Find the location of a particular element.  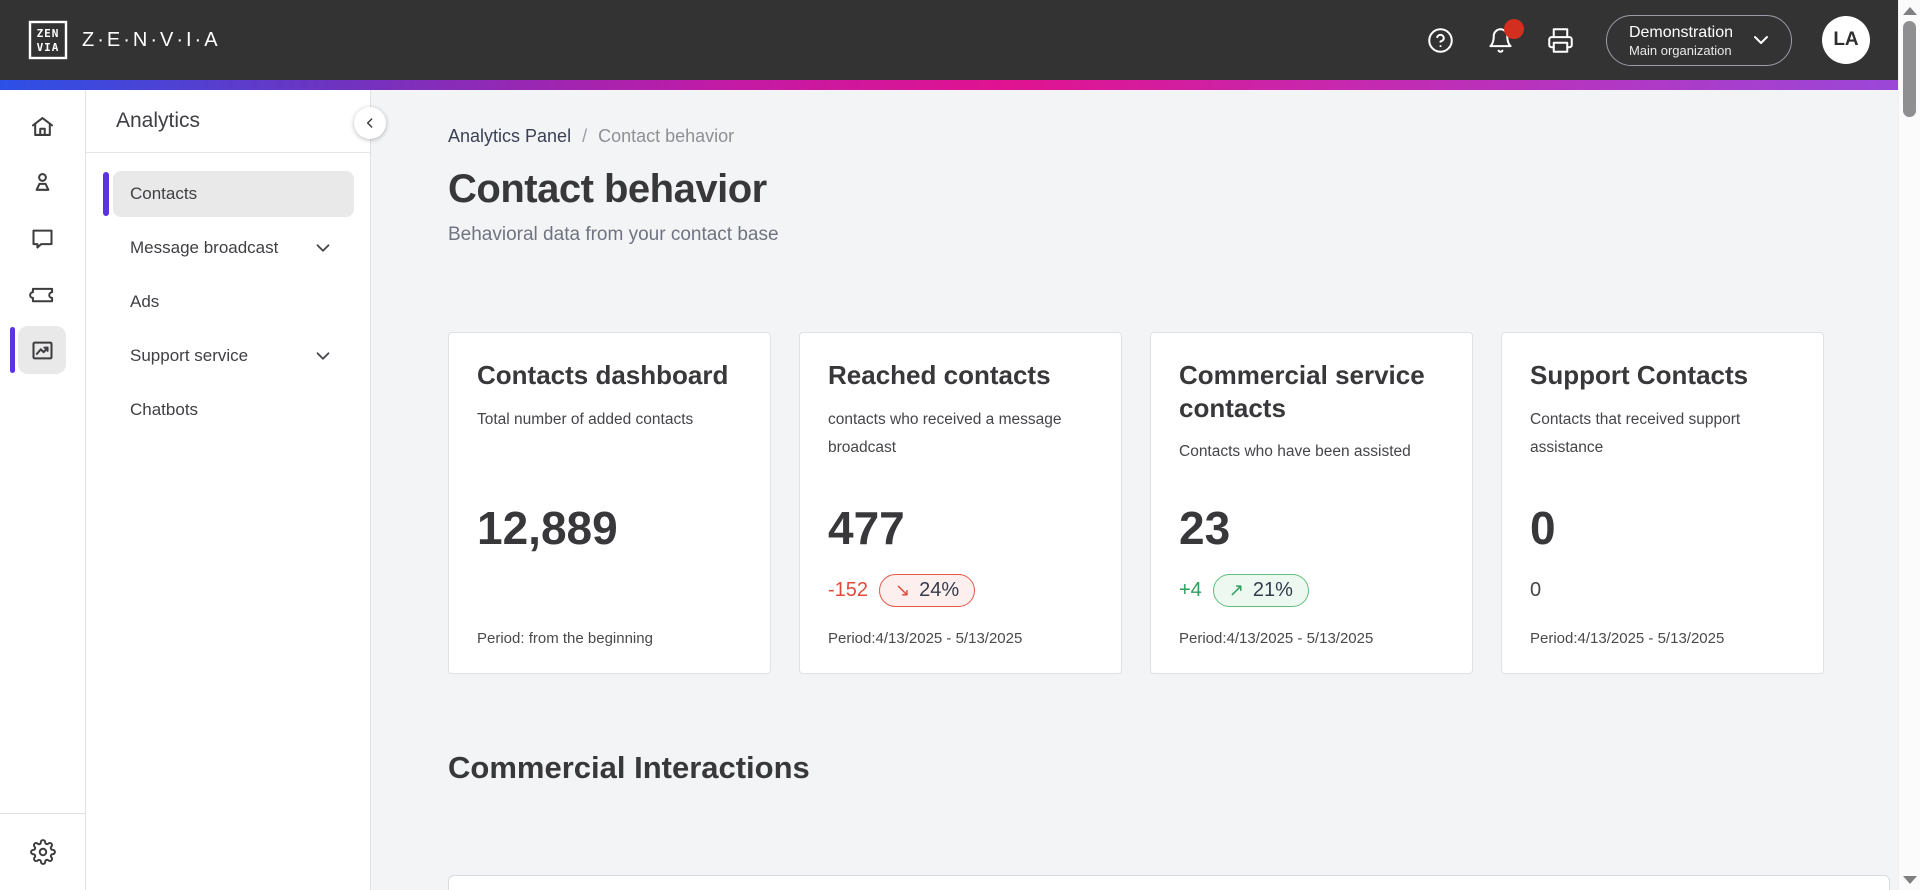

sidebar-collapse-button is located at coordinates (370, 123).